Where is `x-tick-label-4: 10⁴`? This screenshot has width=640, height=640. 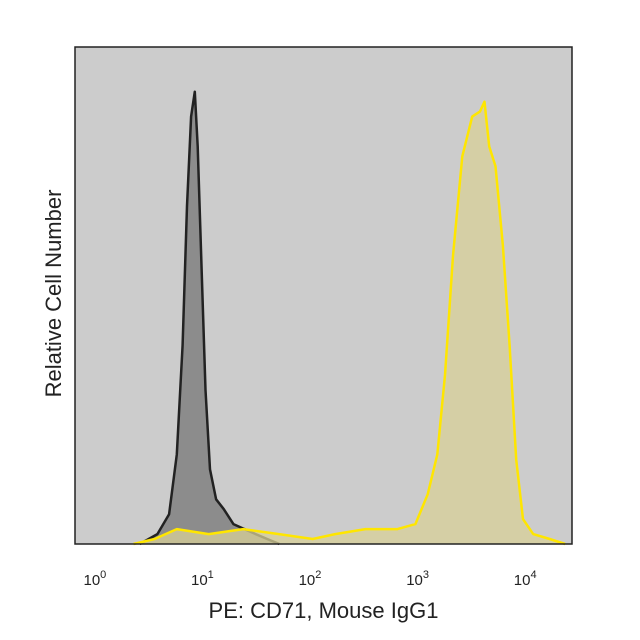
x-tick-label-4: 10⁴ is located at coordinates (525, 579).